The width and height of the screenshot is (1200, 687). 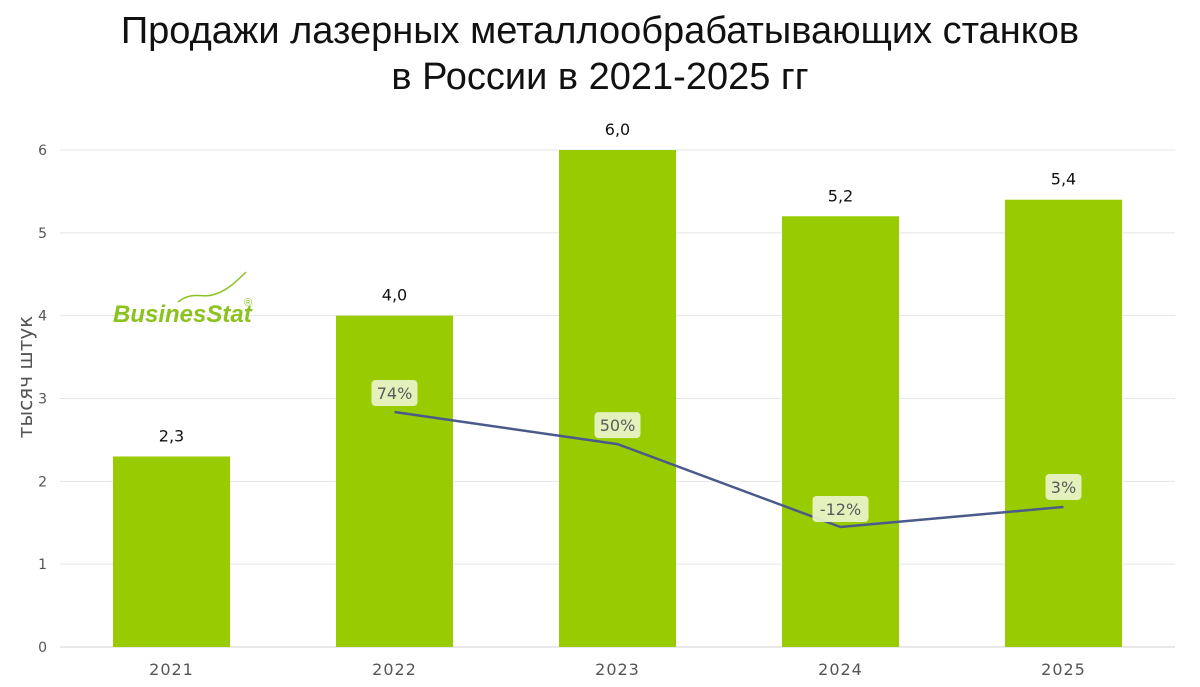 I want to click on bar-value-label: 5,2, so click(x=840, y=195).